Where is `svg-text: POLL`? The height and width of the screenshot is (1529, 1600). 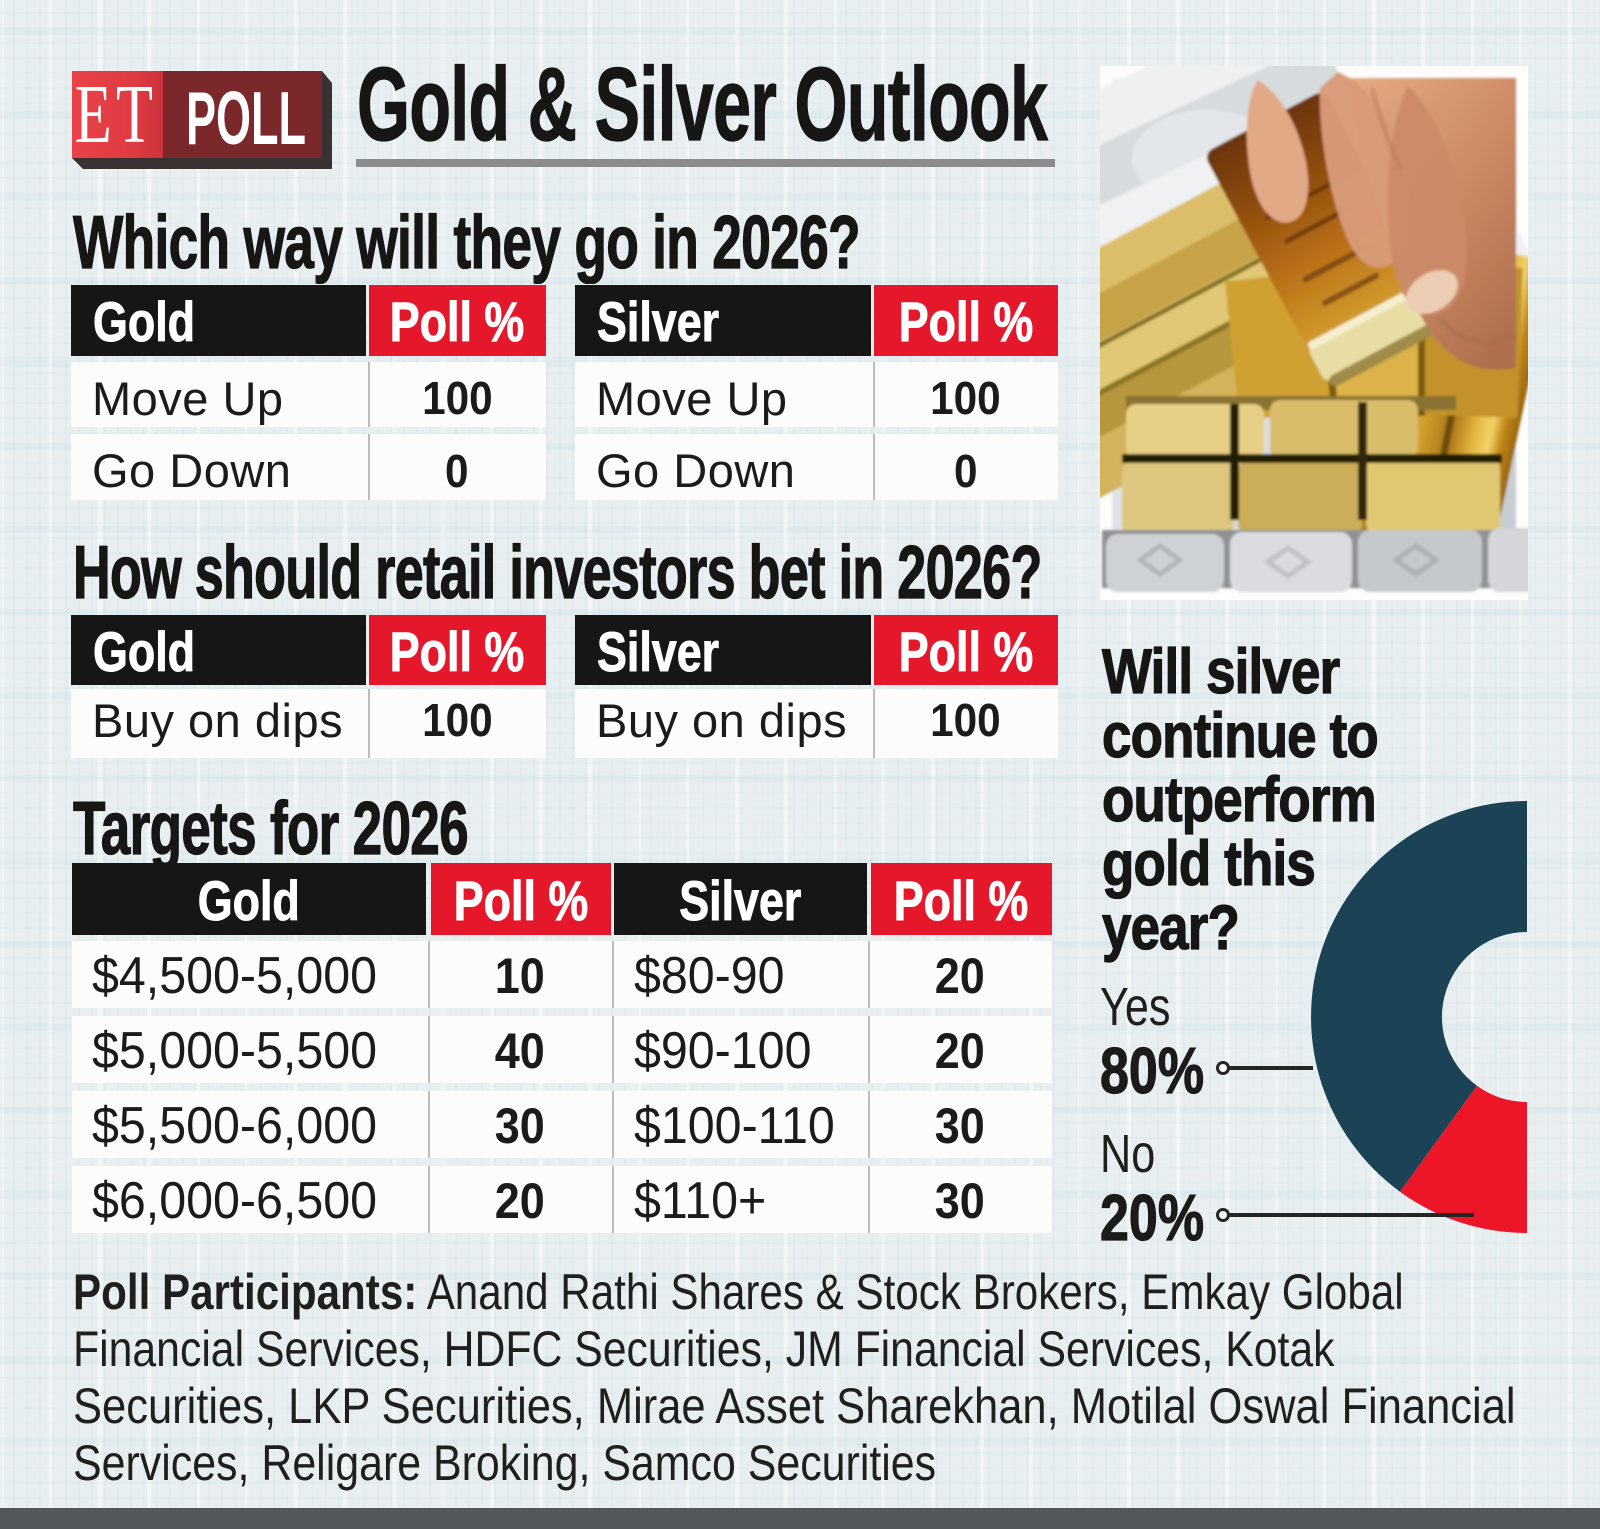 svg-text: POLL is located at coordinates (246, 119).